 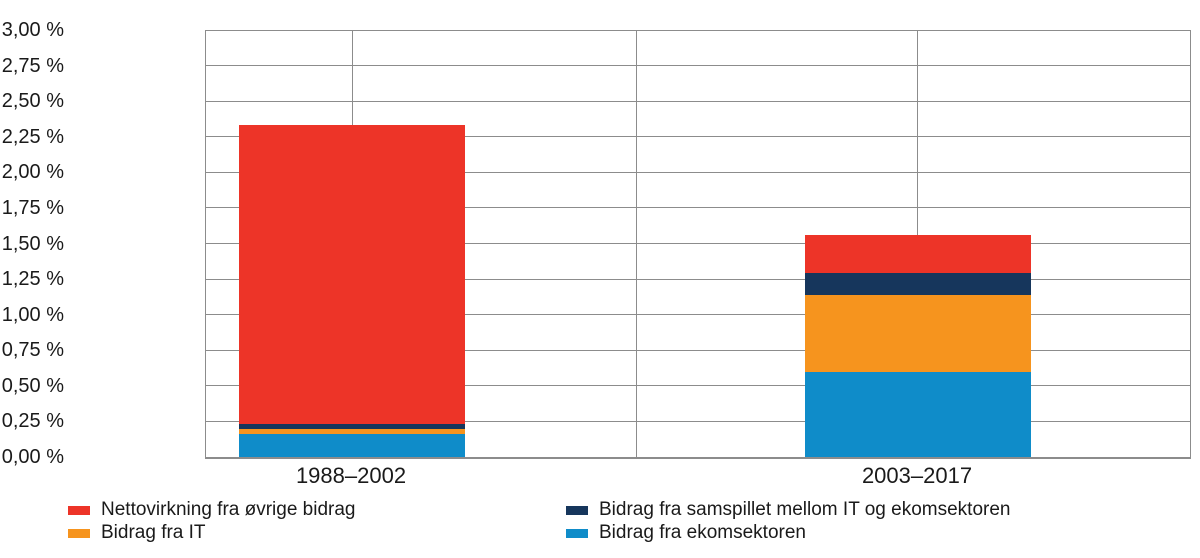 What do you see at coordinates (702, 532) in the screenshot?
I see `legend-label: Bidrag fra ekomsektoren` at bounding box center [702, 532].